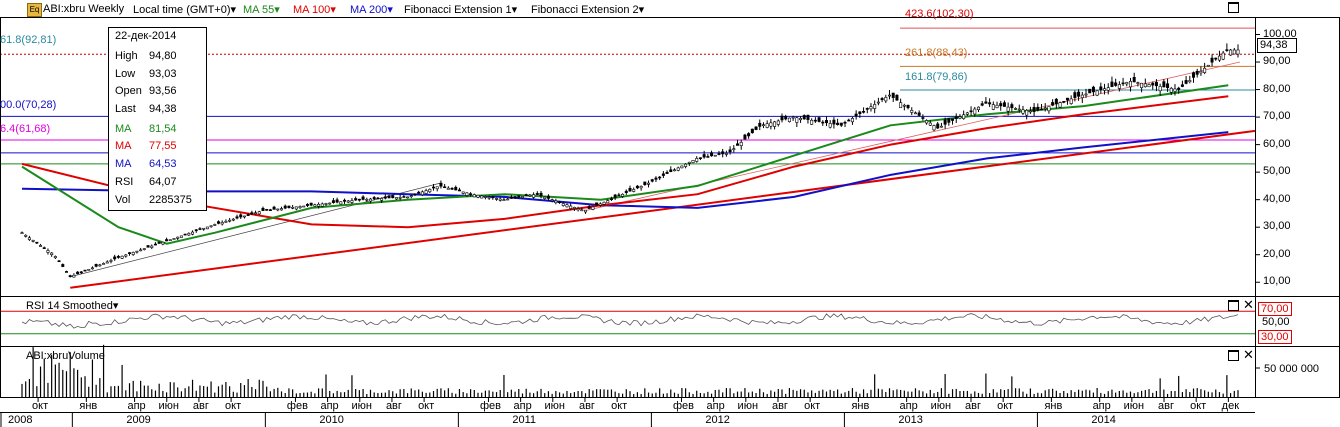  What do you see at coordinates (1277, 45) in the screenshot?
I see `last-price-box: 94,38` at bounding box center [1277, 45].